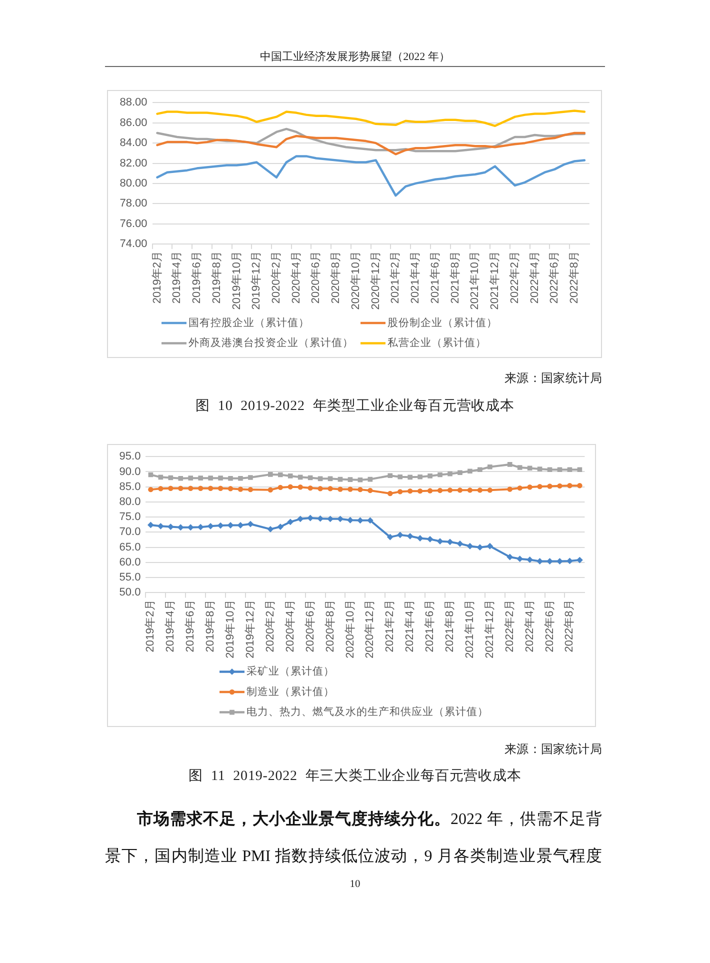 The image size is (710, 963). What do you see at coordinates (157, 277) in the screenshot?
I see `x-tick-label: 2019年2月` at bounding box center [157, 277].